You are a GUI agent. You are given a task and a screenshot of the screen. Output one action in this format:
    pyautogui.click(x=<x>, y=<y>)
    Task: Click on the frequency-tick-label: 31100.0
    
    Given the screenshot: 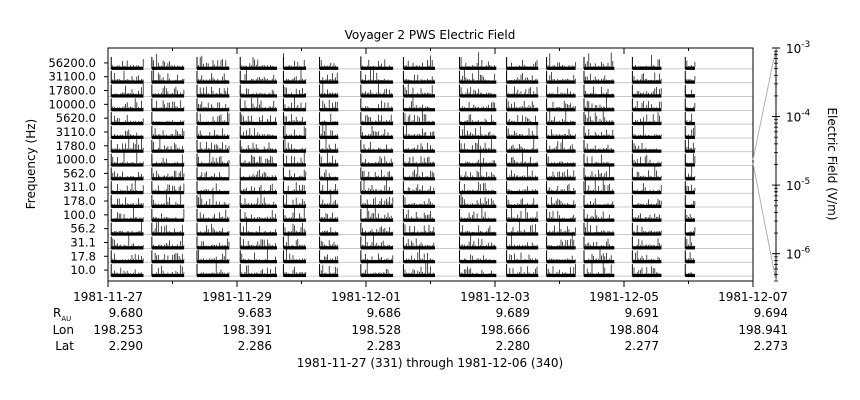 What is the action you would take?
    pyautogui.click(x=72, y=77)
    